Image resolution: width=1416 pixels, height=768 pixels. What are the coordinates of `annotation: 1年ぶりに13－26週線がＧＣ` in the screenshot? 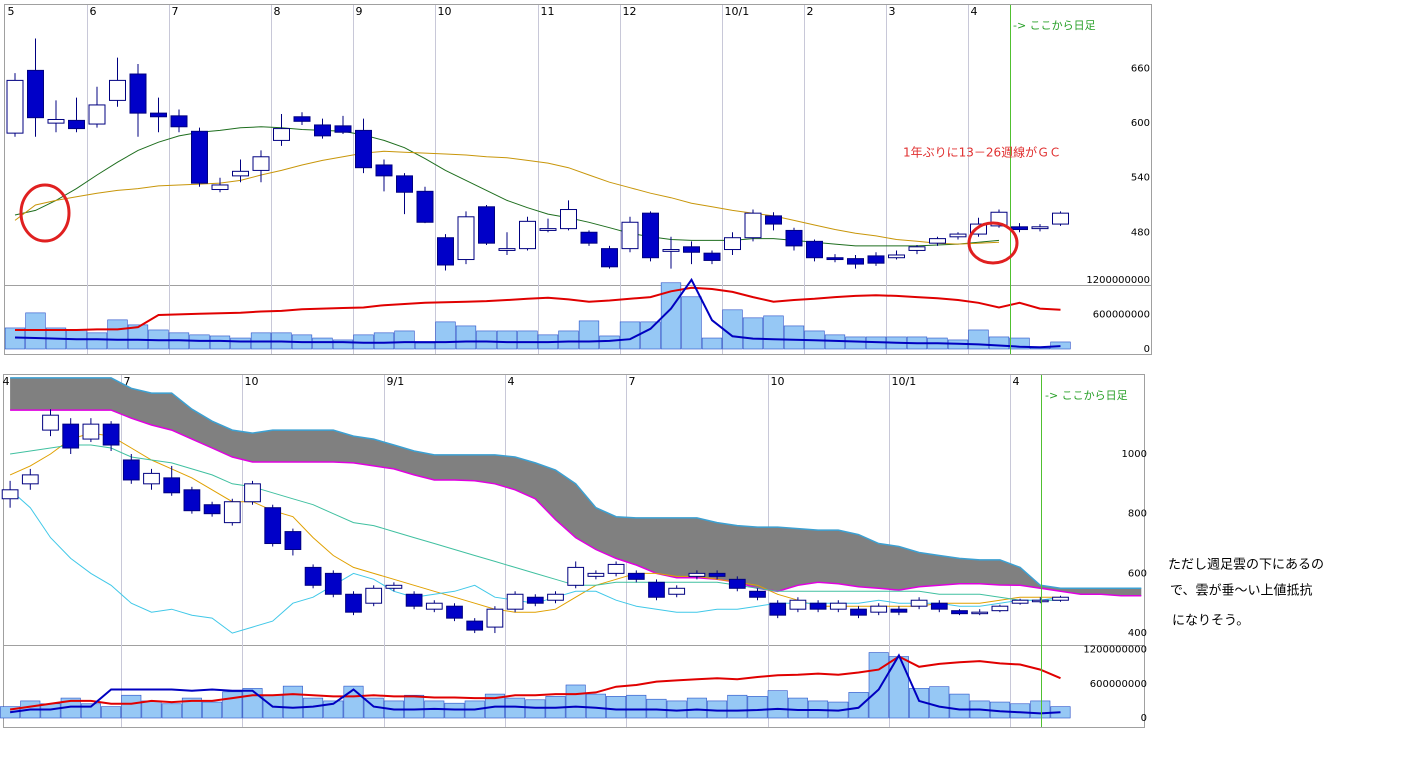 It's located at (982, 152).